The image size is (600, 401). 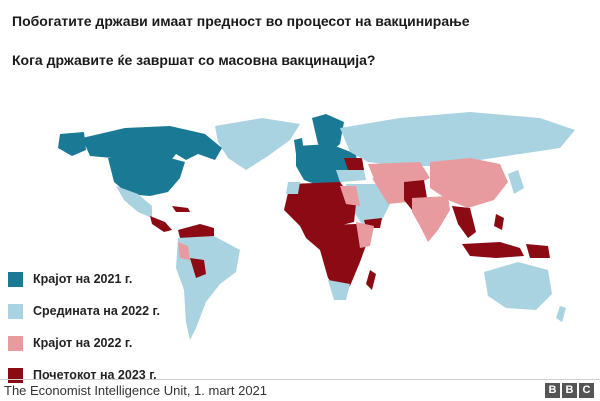 I want to click on iran, so click(x=390, y=191).